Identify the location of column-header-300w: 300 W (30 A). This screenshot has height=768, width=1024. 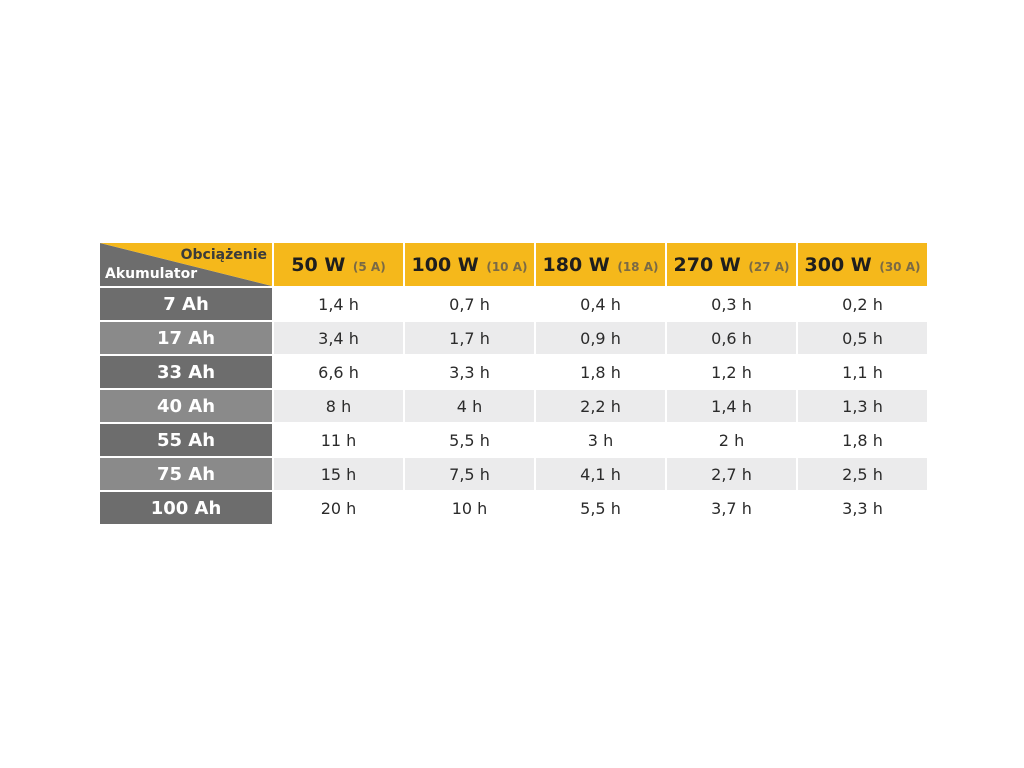
(863, 265).